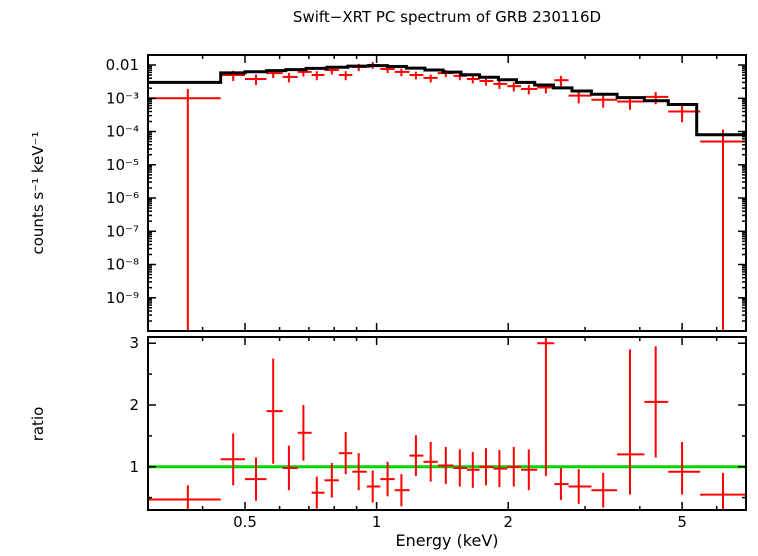  What do you see at coordinates (122, 165) in the screenshot?
I see `spectrum-y-tick-label: 10⁻⁵` at bounding box center [122, 165].